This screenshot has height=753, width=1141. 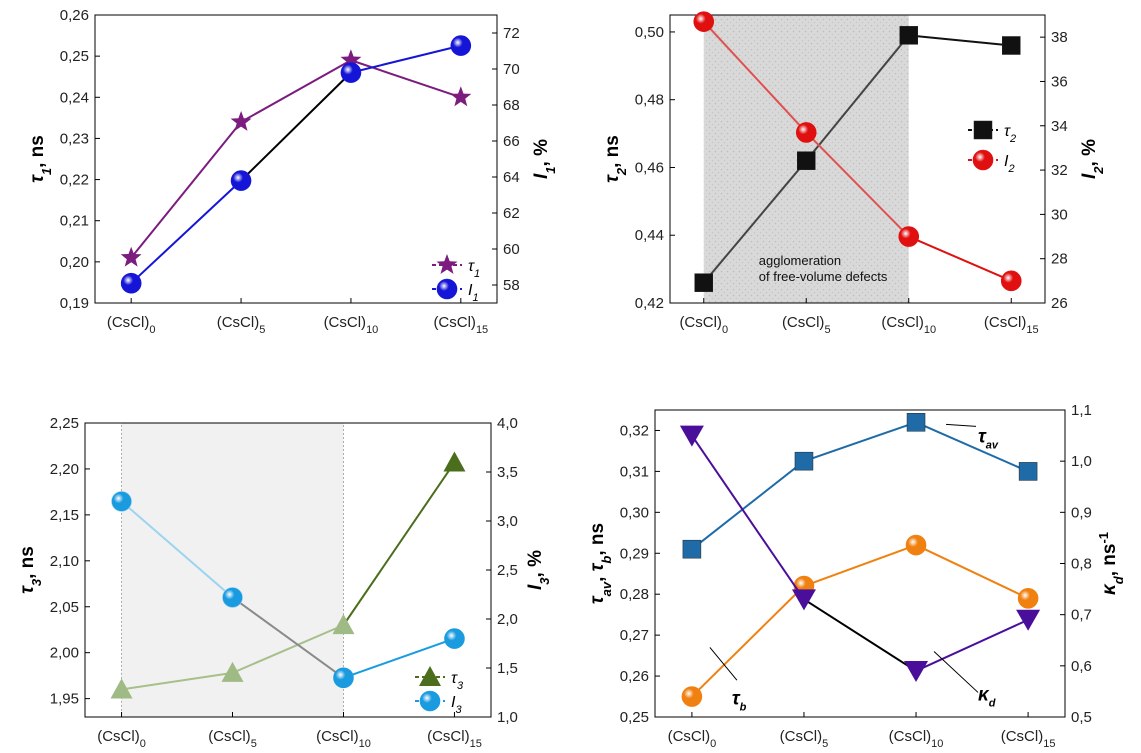 I want to click on y2-tick-label: 3,0, so click(x=507, y=521).